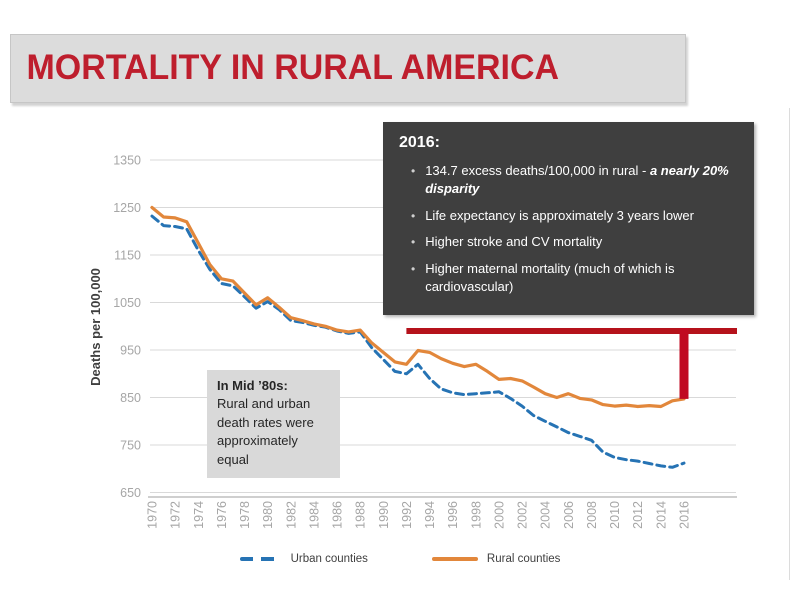  Describe the element at coordinates (592, 515) in the screenshot. I see `x-tick-label: 2008` at that location.